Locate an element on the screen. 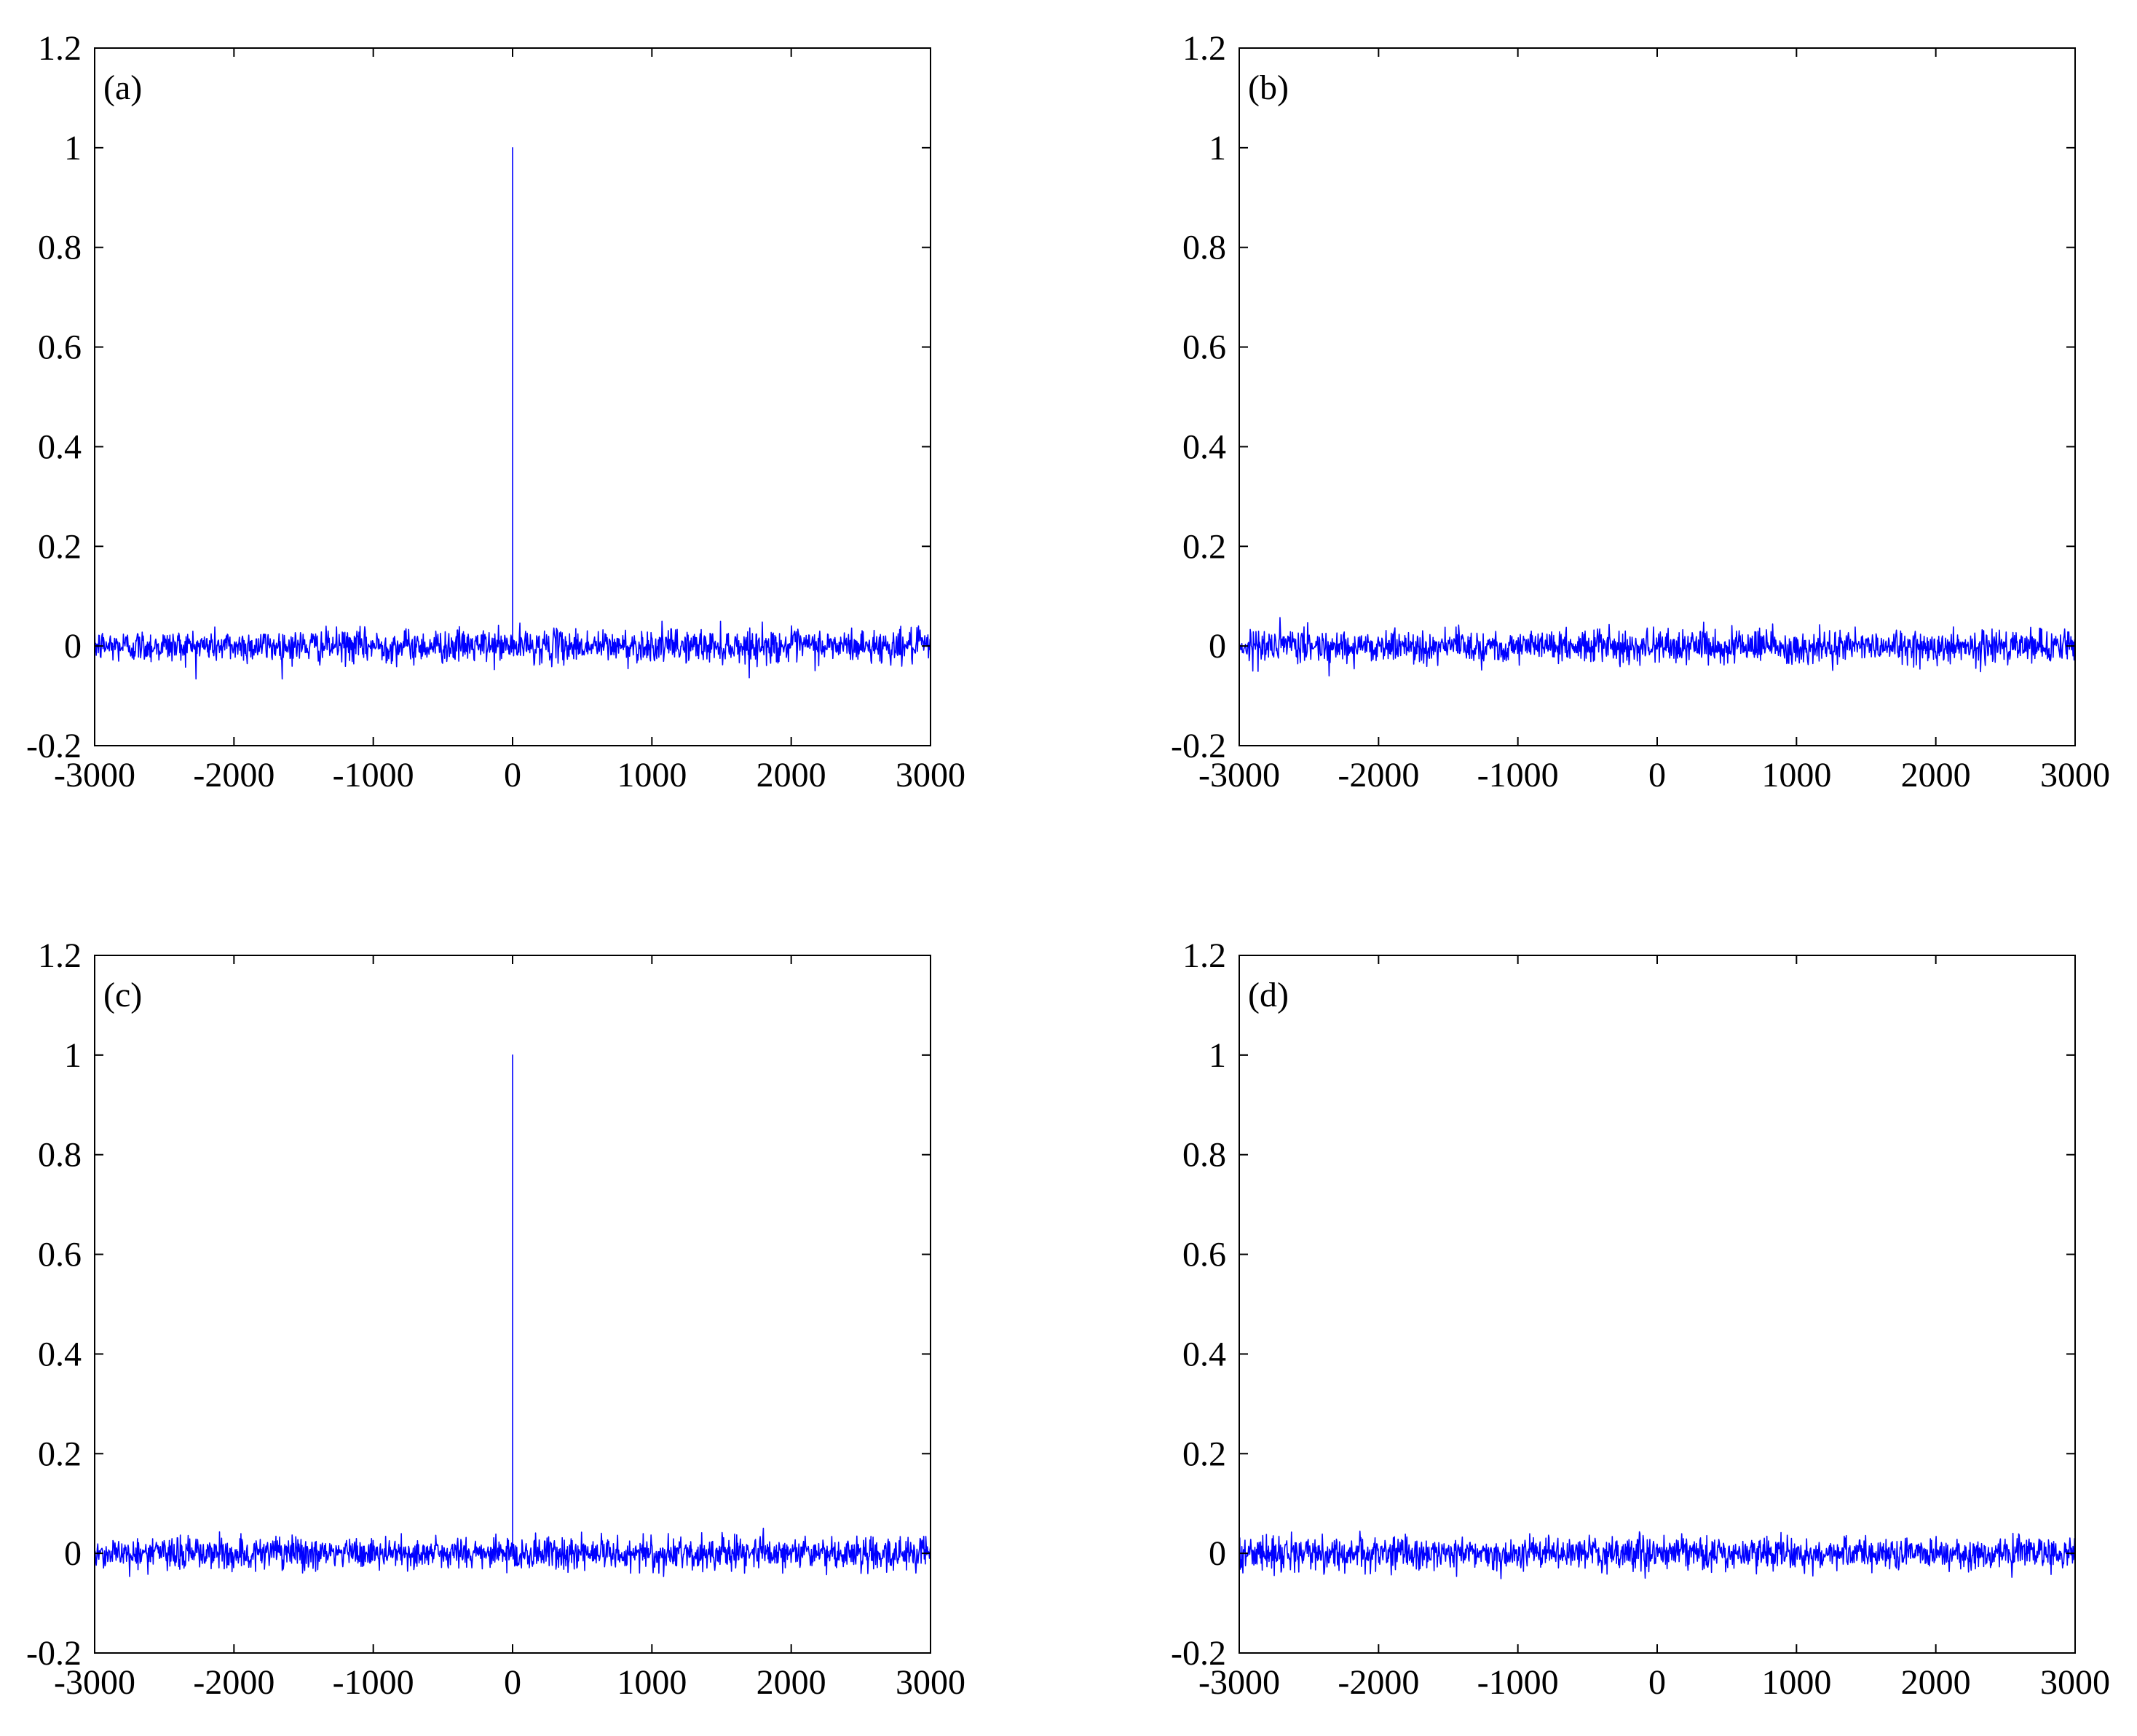 This screenshot has width=2137, height=1736. panel-label: (c) is located at coordinates (122, 995).